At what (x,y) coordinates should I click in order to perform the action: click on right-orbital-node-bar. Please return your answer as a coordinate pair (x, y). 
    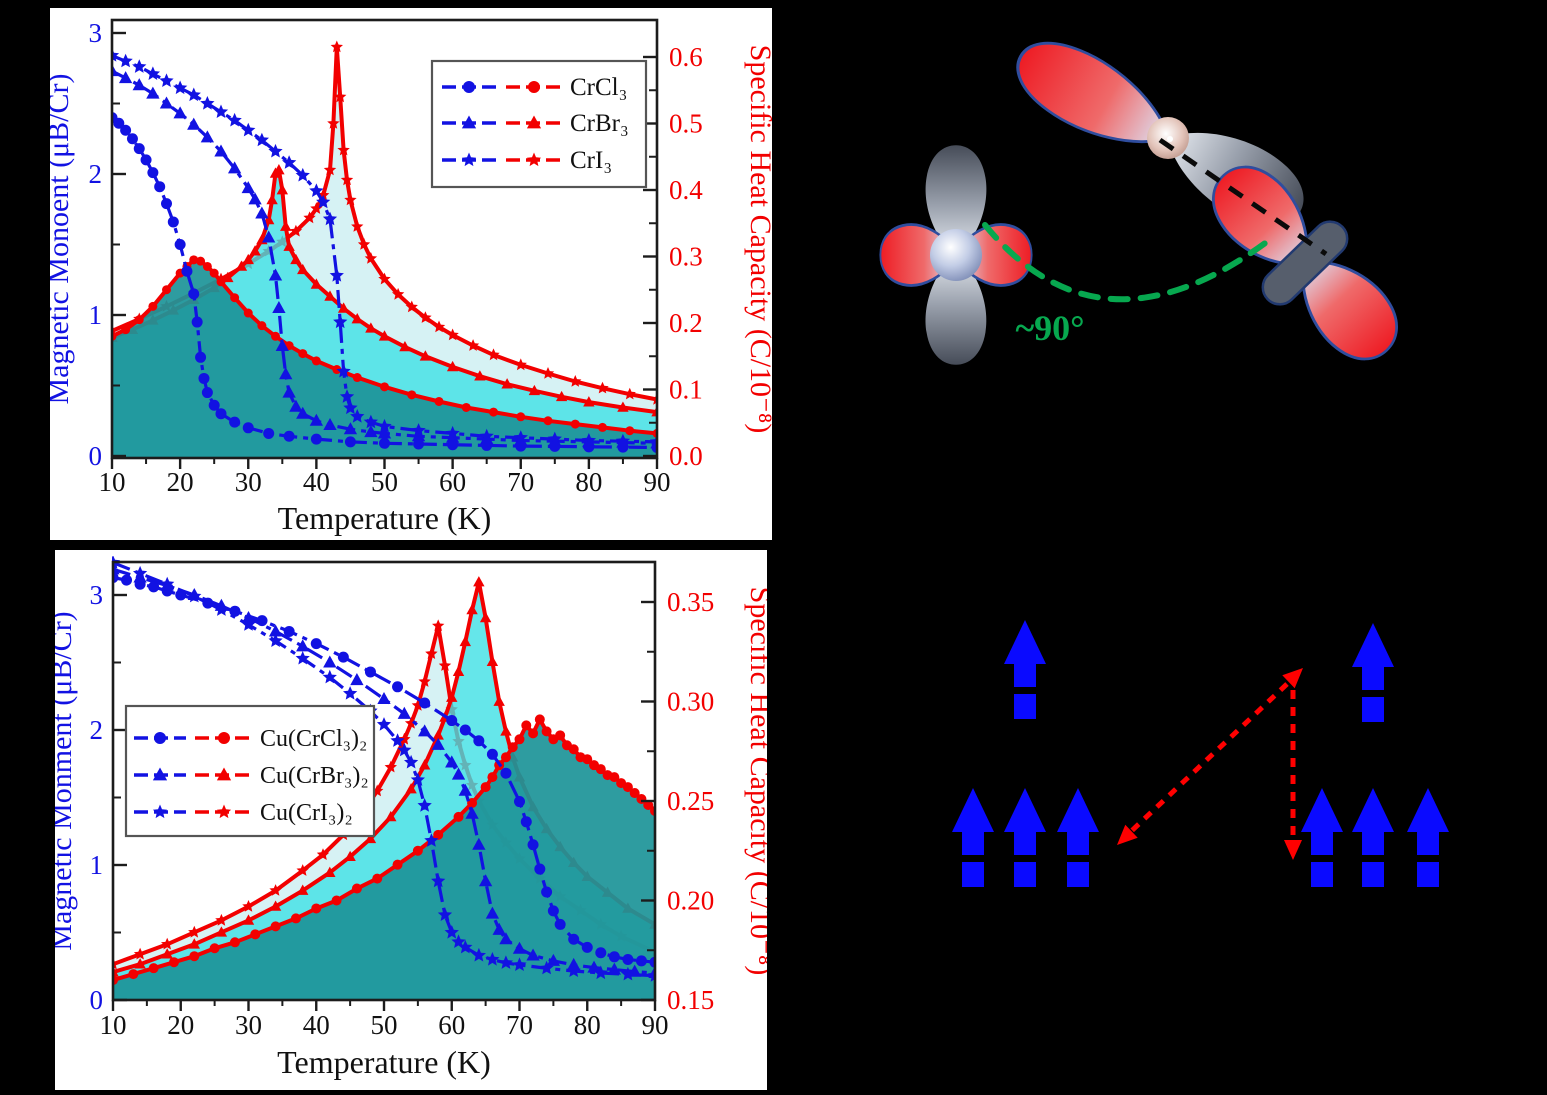
    Looking at the image, I should click on (1305, 263).